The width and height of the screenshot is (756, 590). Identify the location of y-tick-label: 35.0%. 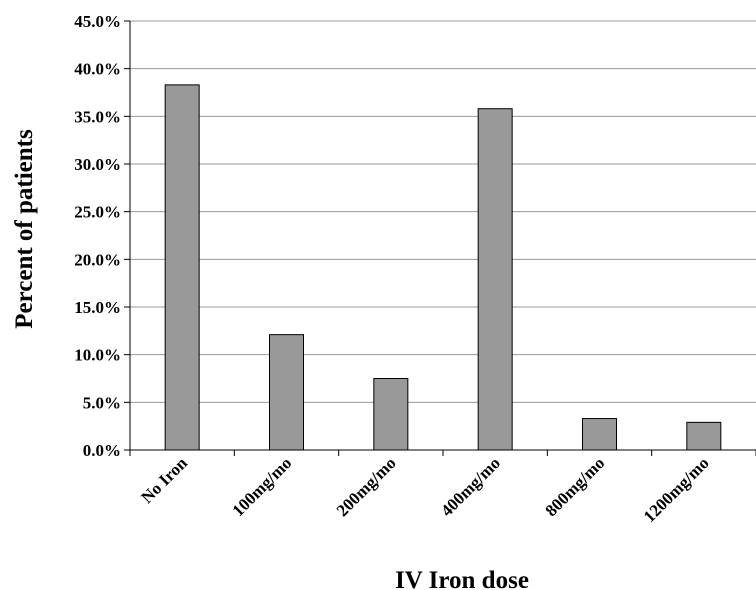
(97, 116).